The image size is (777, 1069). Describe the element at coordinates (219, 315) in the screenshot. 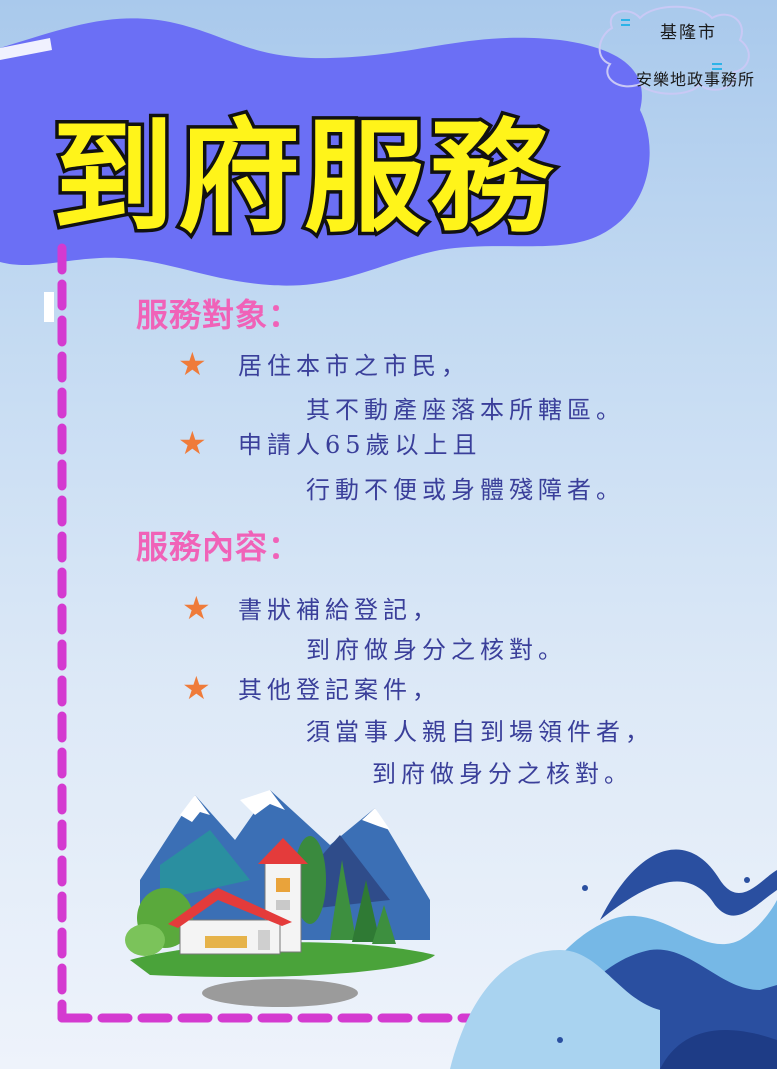

I see `section-heading-target: 服務對象：` at that location.